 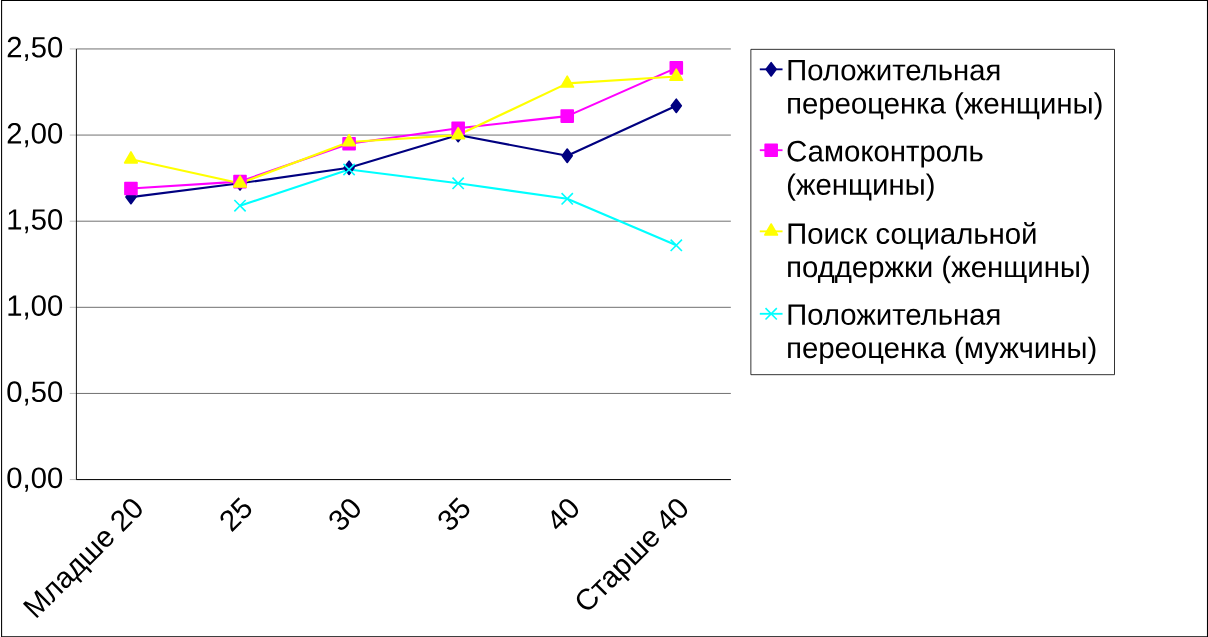 What do you see at coordinates (454, 513) in the screenshot?
I see `x-tick-label: 35` at bounding box center [454, 513].